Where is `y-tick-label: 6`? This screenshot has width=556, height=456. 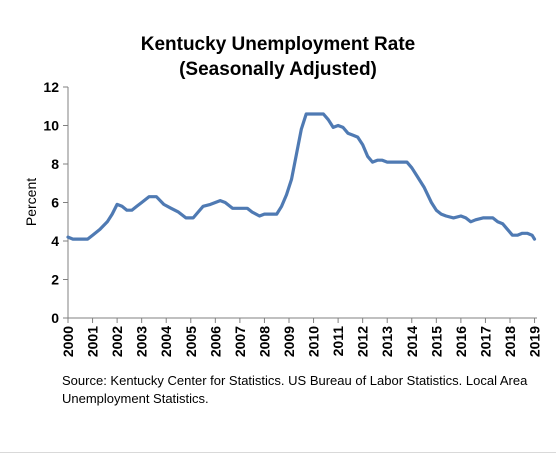
y-tick-label: 6 is located at coordinates (55, 203).